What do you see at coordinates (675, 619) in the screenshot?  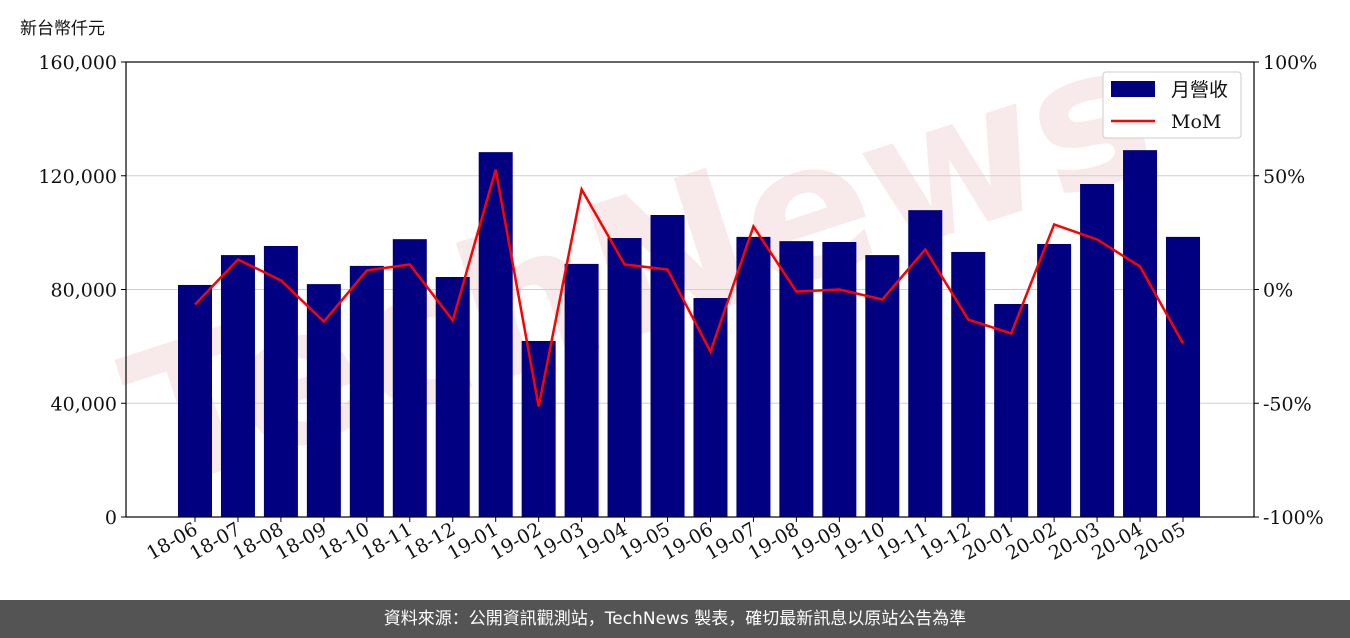 I see `source-footer: 資料來源：公開資訊觀測站，TechNews 製表，確切最新訊息以原站公告為準` at bounding box center [675, 619].